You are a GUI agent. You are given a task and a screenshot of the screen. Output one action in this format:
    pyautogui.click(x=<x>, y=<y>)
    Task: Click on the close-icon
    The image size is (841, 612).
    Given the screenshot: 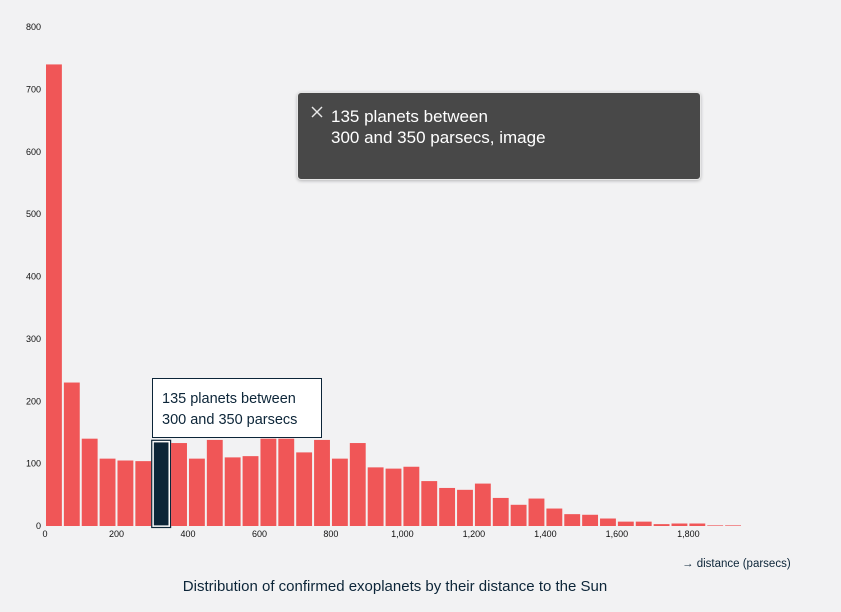 What is the action you would take?
    pyautogui.click(x=317, y=112)
    